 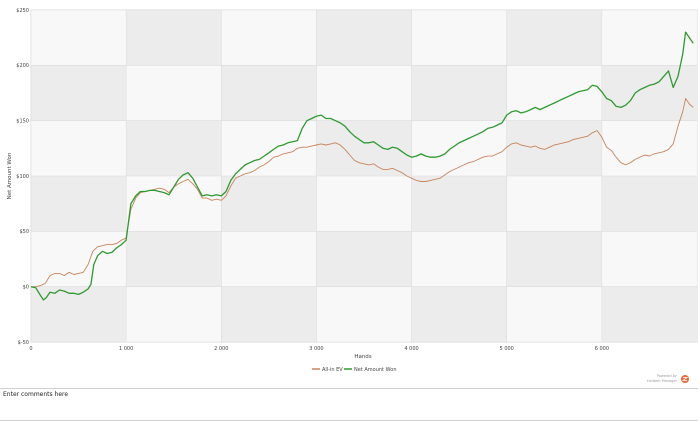 I want to click on x-tick-label: 4 000, so click(x=411, y=349).